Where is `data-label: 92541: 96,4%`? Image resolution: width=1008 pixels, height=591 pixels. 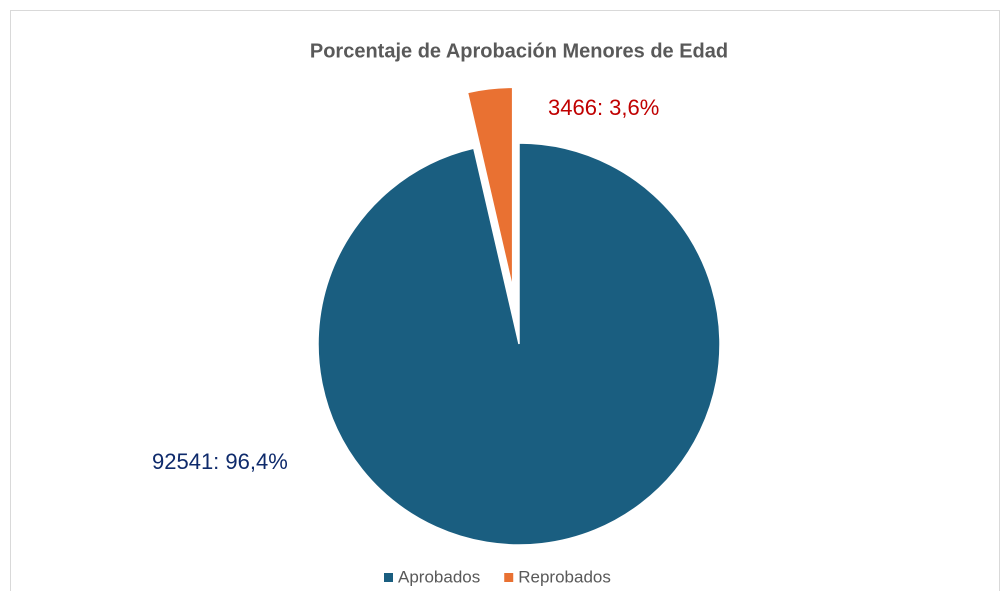 data-label: 92541: 96,4% is located at coordinates (220, 461).